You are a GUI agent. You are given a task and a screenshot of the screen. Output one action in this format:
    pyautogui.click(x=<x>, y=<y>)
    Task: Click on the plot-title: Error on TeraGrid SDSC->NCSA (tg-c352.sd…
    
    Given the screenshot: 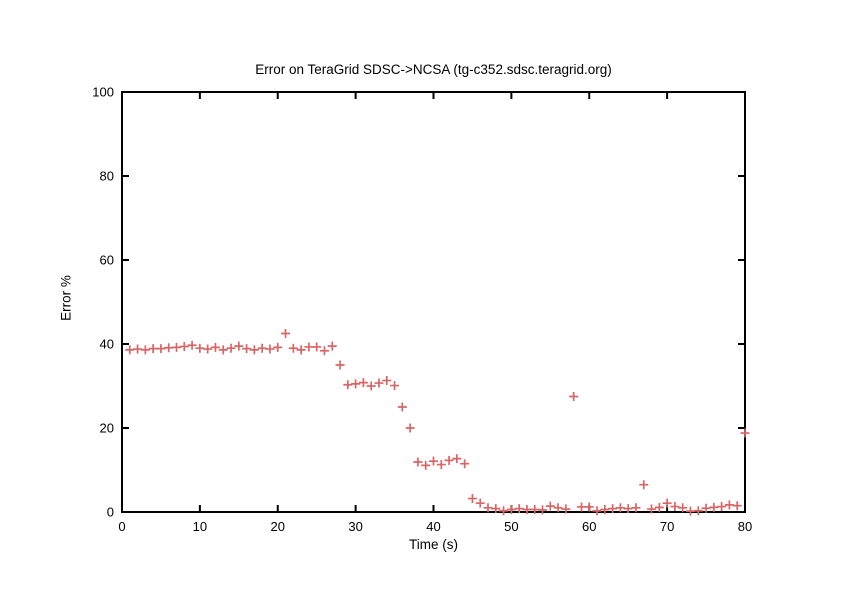 What is the action you would take?
    pyautogui.click(x=433, y=69)
    